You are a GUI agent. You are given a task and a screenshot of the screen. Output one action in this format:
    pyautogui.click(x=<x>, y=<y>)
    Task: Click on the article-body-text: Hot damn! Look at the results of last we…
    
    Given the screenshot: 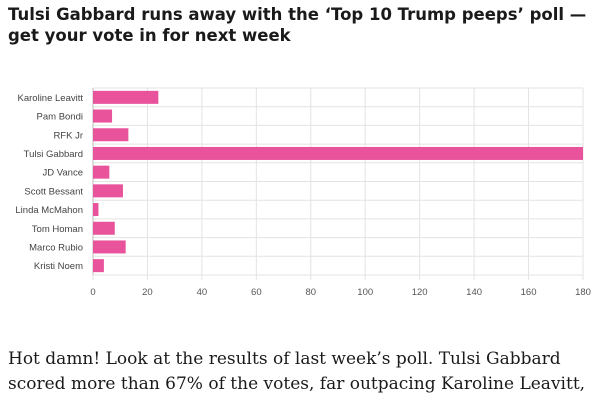 What is the action you would take?
    pyautogui.click(x=297, y=371)
    